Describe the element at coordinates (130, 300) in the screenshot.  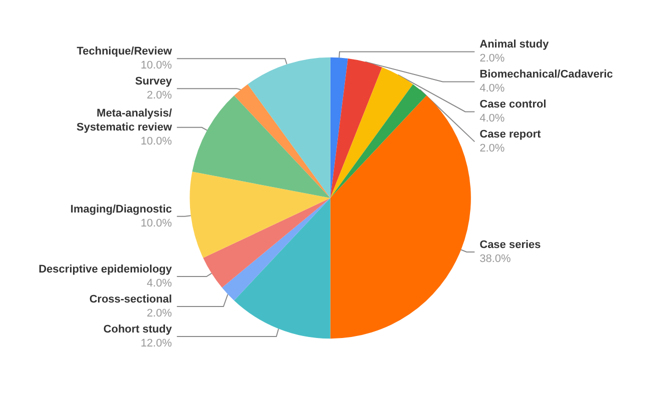
I see `slice-label: Cross-sectional` at that location.